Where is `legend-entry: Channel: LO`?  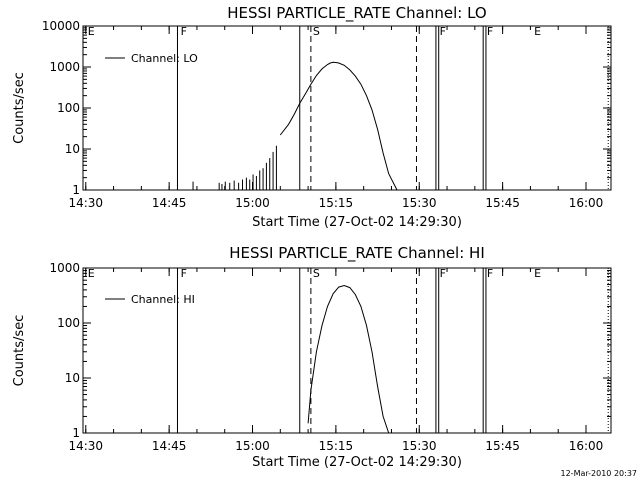
legend-entry: Channel: LO is located at coordinates (164, 58).